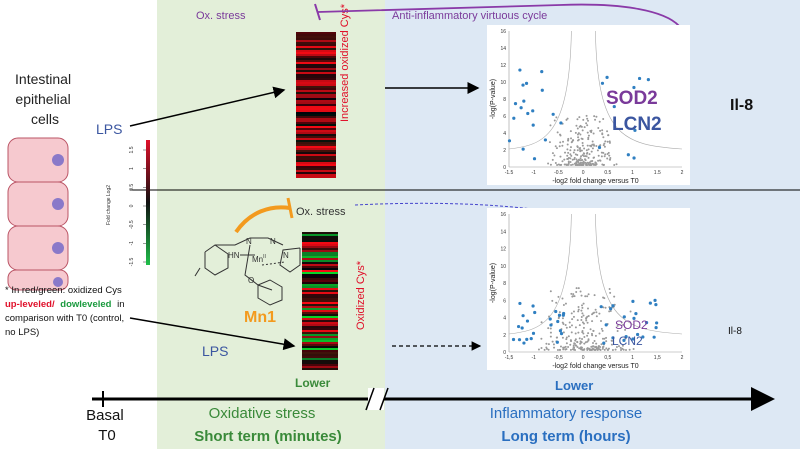  Describe the element at coordinates (607, 173) in the screenshot. I see `x-tick-label: 0.5` at that location.